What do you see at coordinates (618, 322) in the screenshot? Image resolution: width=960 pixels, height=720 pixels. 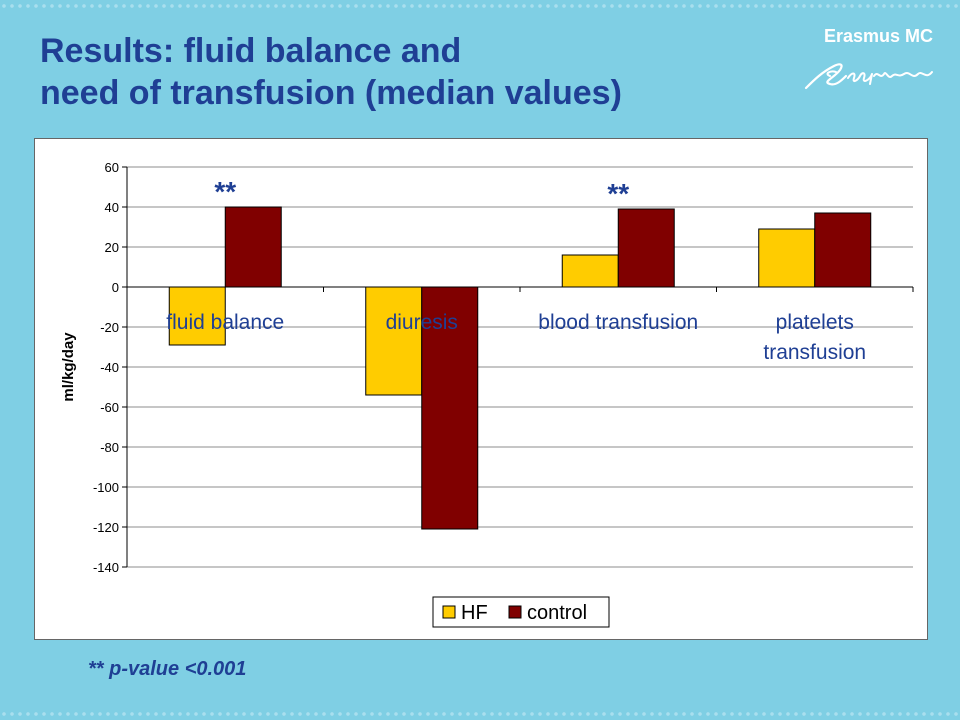 I see `category-label: blood transfusion` at bounding box center [618, 322].